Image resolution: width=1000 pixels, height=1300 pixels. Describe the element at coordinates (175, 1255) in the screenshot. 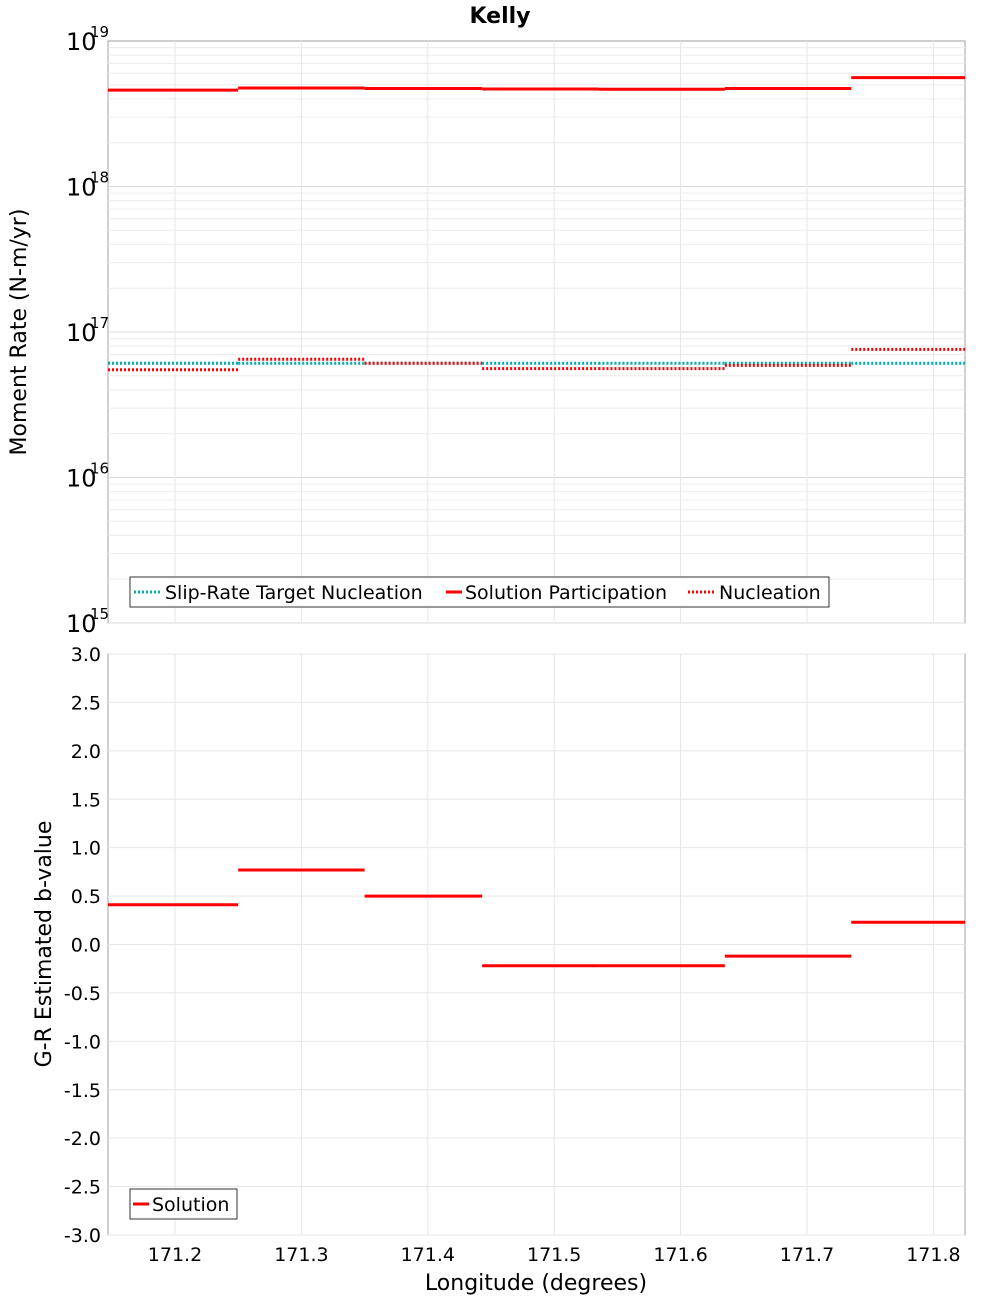

I see `x-tick-label: 171.2` at that location.